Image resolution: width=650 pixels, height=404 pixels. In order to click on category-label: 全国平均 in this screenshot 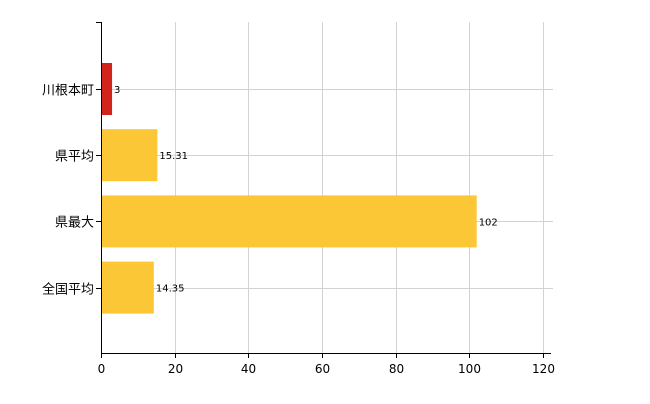, I will do `click(68, 290)`.